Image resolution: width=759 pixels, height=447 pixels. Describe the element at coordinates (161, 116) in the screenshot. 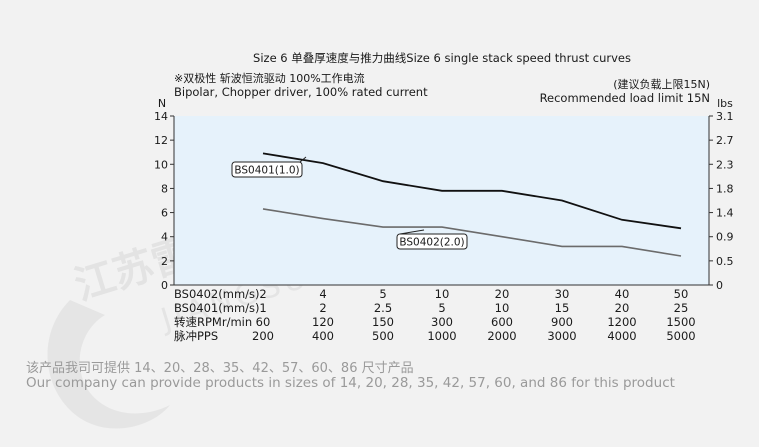

I see `y-tick-left-label: 14` at that location.